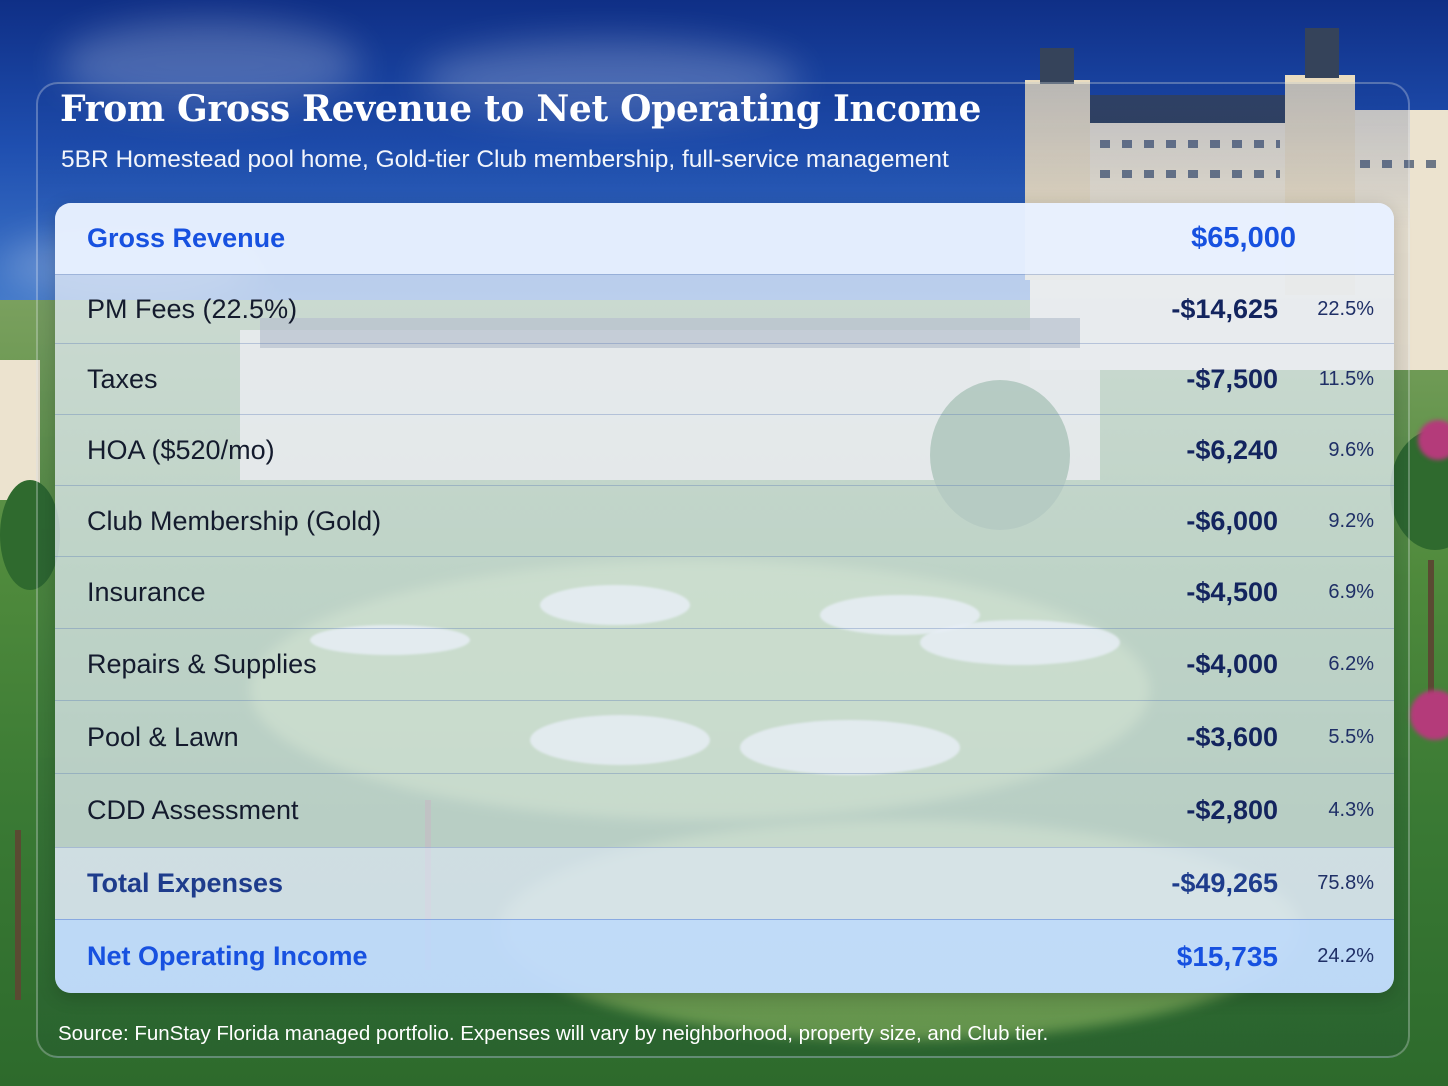 The image size is (1448, 1086). What do you see at coordinates (1232, 736) in the screenshot?
I see `row-amount: -$3,600` at bounding box center [1232, 736].